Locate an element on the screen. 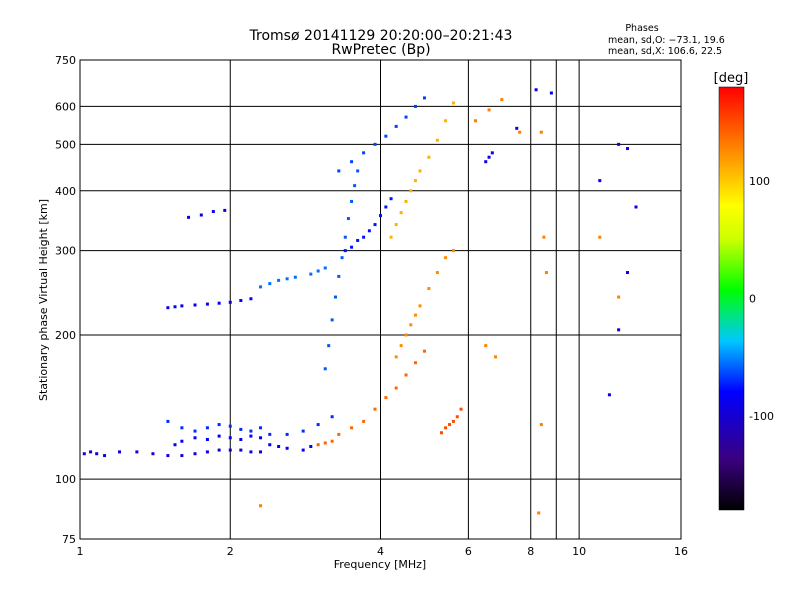  y-tick-label: 400 is located at coordinates (65, 191).